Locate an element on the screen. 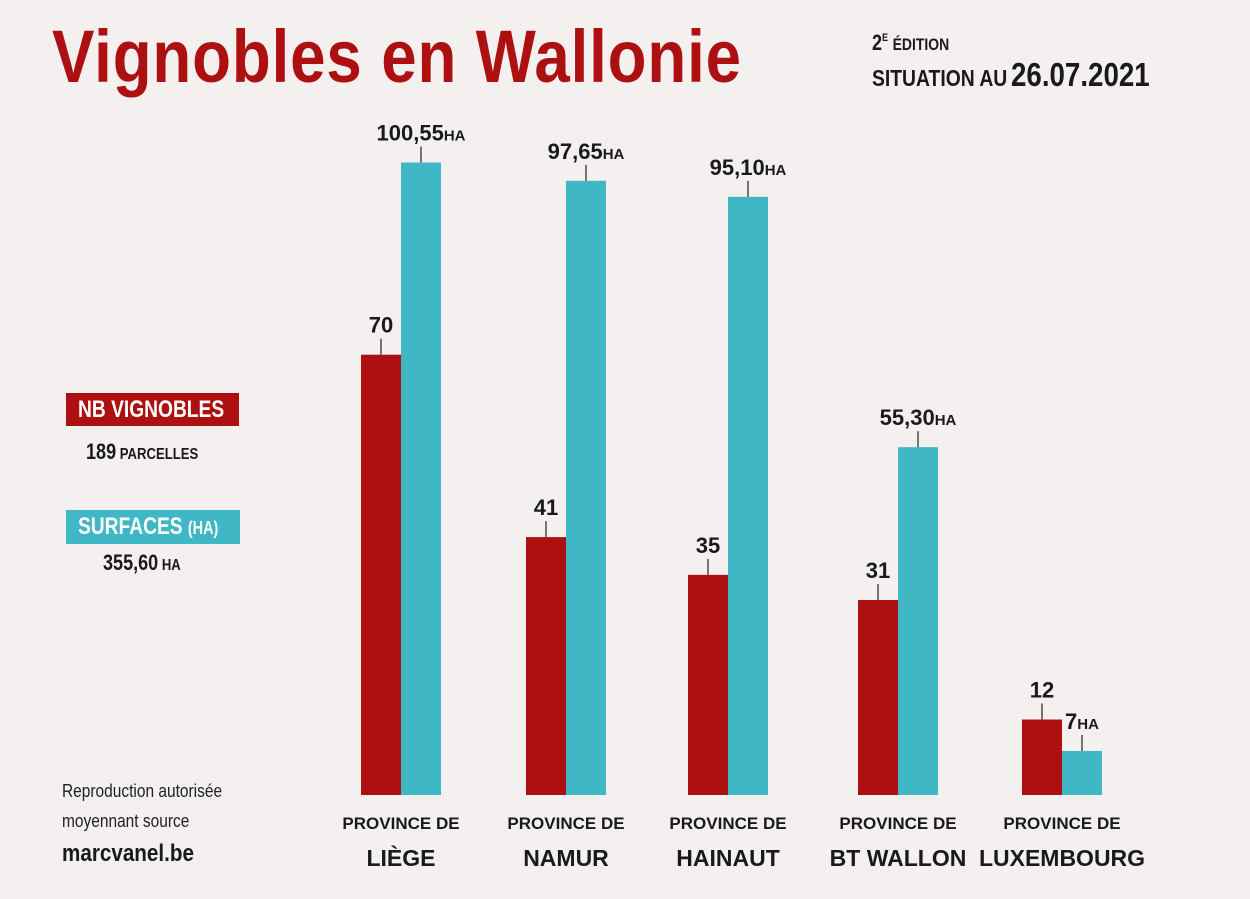 Image resolution: width=1250 pixels, height=899 pixels. legend-vignobles-total-unit: PARCELLES is located at coordinates (159, 454).